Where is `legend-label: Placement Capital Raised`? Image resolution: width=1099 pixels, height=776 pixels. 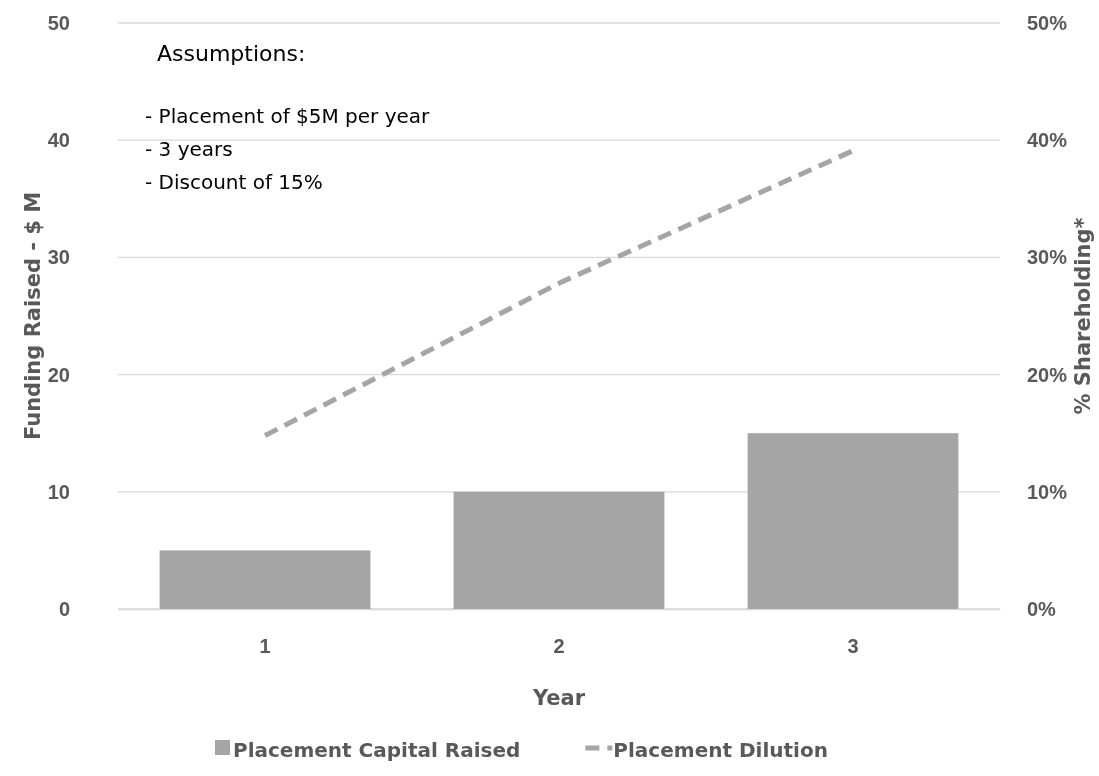
legend-label: Placement Capital Raised is located at coordinates (377, 750).